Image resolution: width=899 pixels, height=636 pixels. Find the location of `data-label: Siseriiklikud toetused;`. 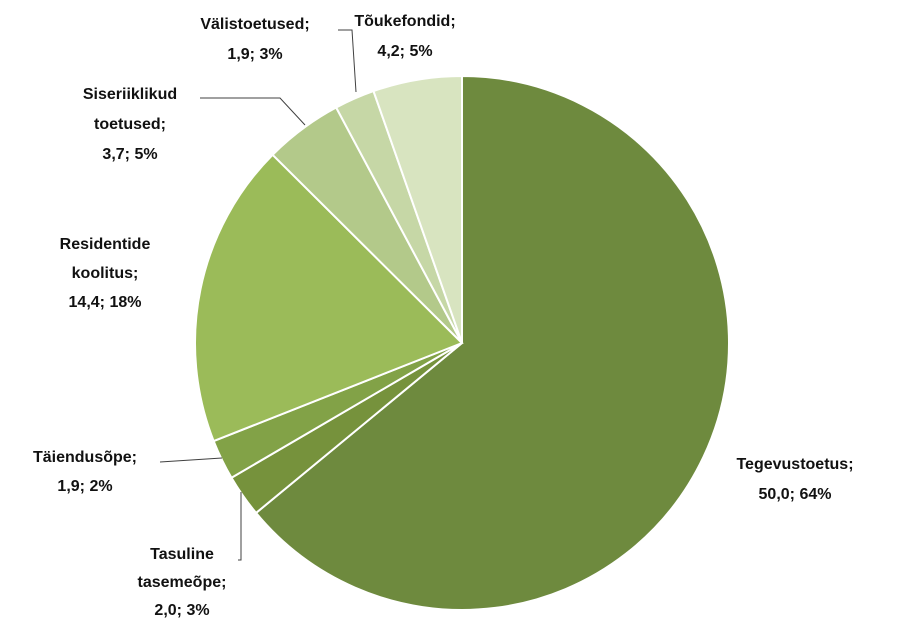

data-label: Siseriiklikud toetused; is located at coordinates (130, 109).